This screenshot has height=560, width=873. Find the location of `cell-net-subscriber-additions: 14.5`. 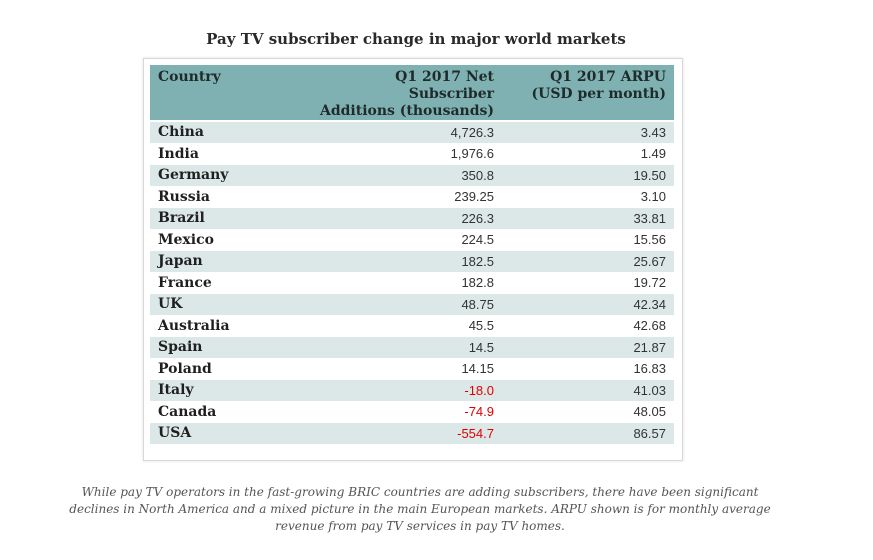

cell-net-subscriber-additions: 14.5 is located at coordinates (404, 347).